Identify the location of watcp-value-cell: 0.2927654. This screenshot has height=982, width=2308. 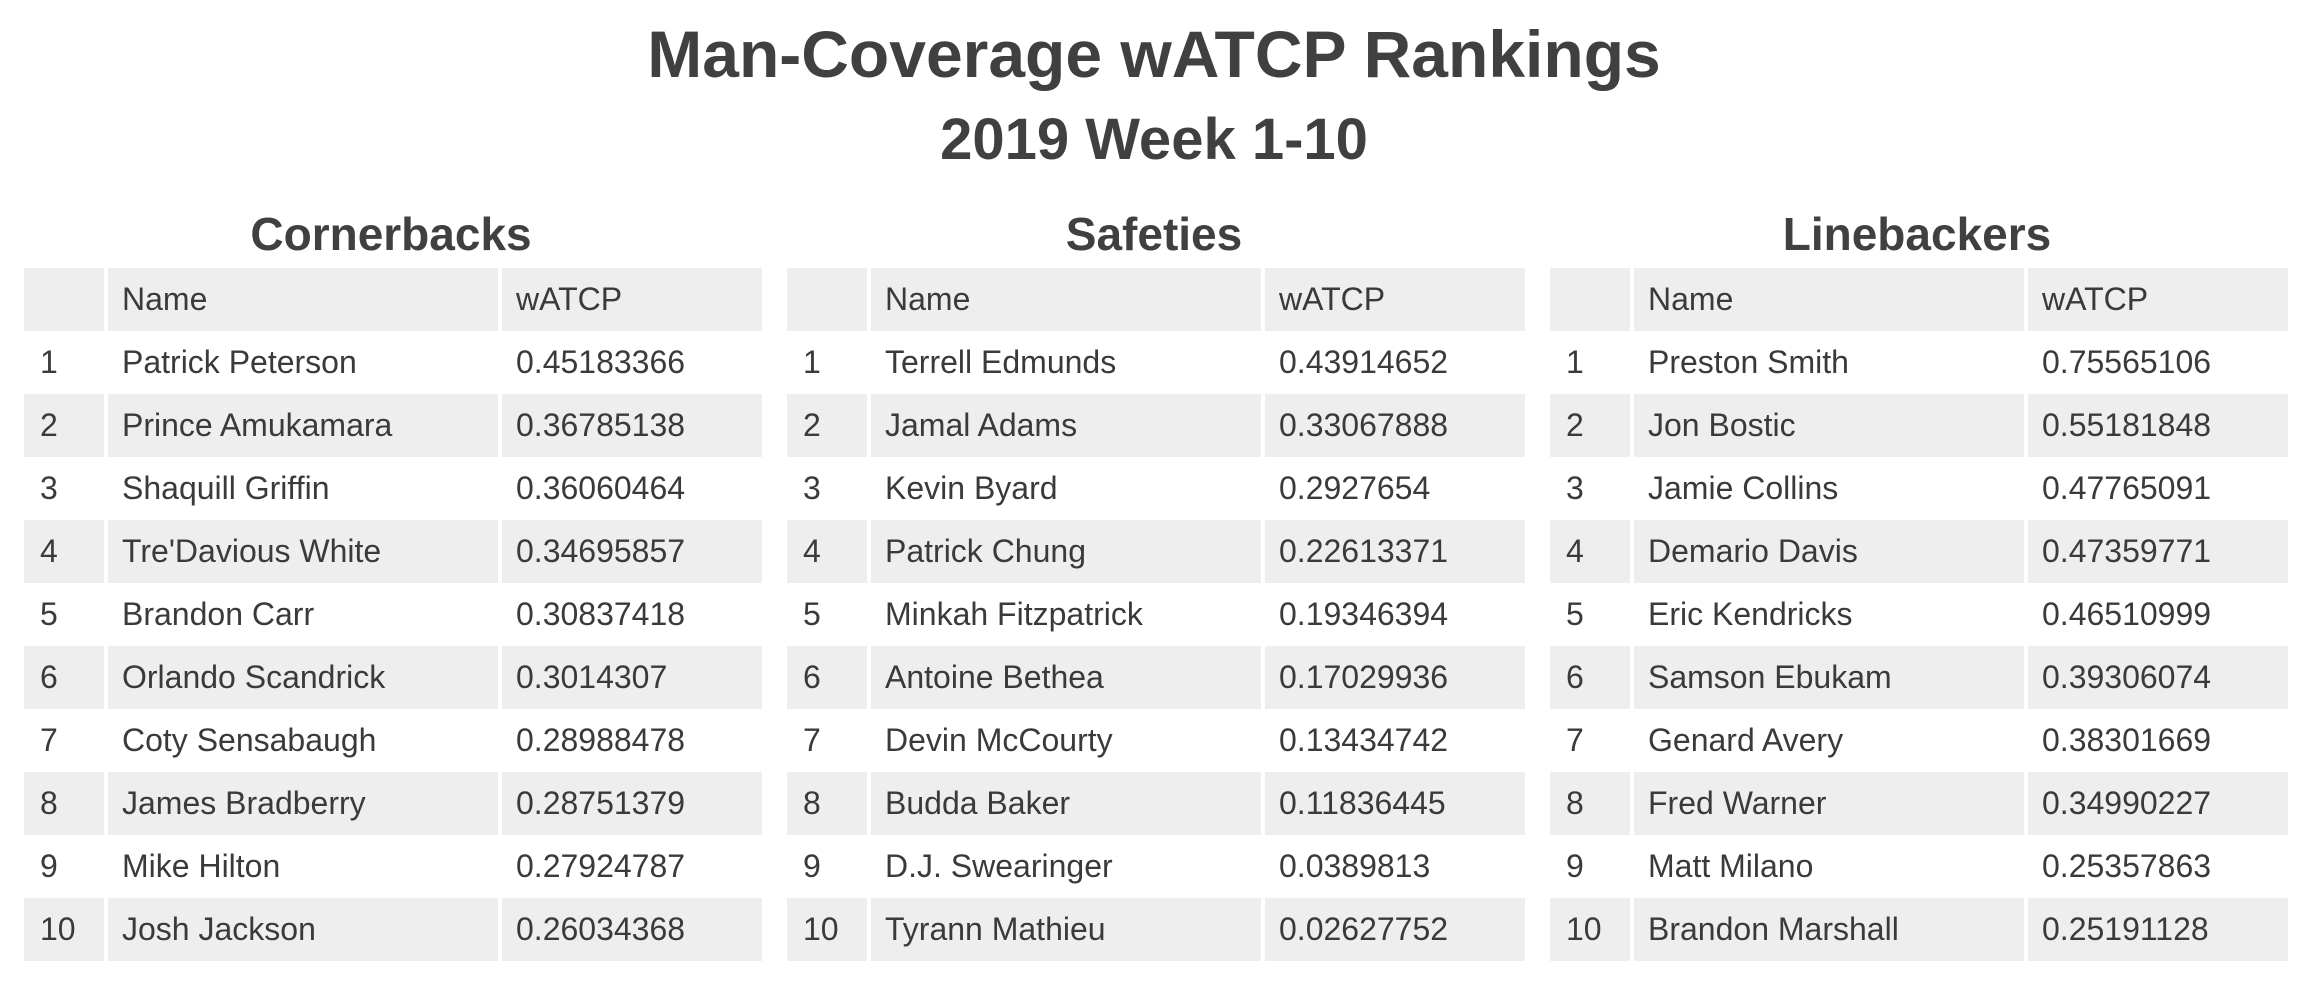
(1395, 488).